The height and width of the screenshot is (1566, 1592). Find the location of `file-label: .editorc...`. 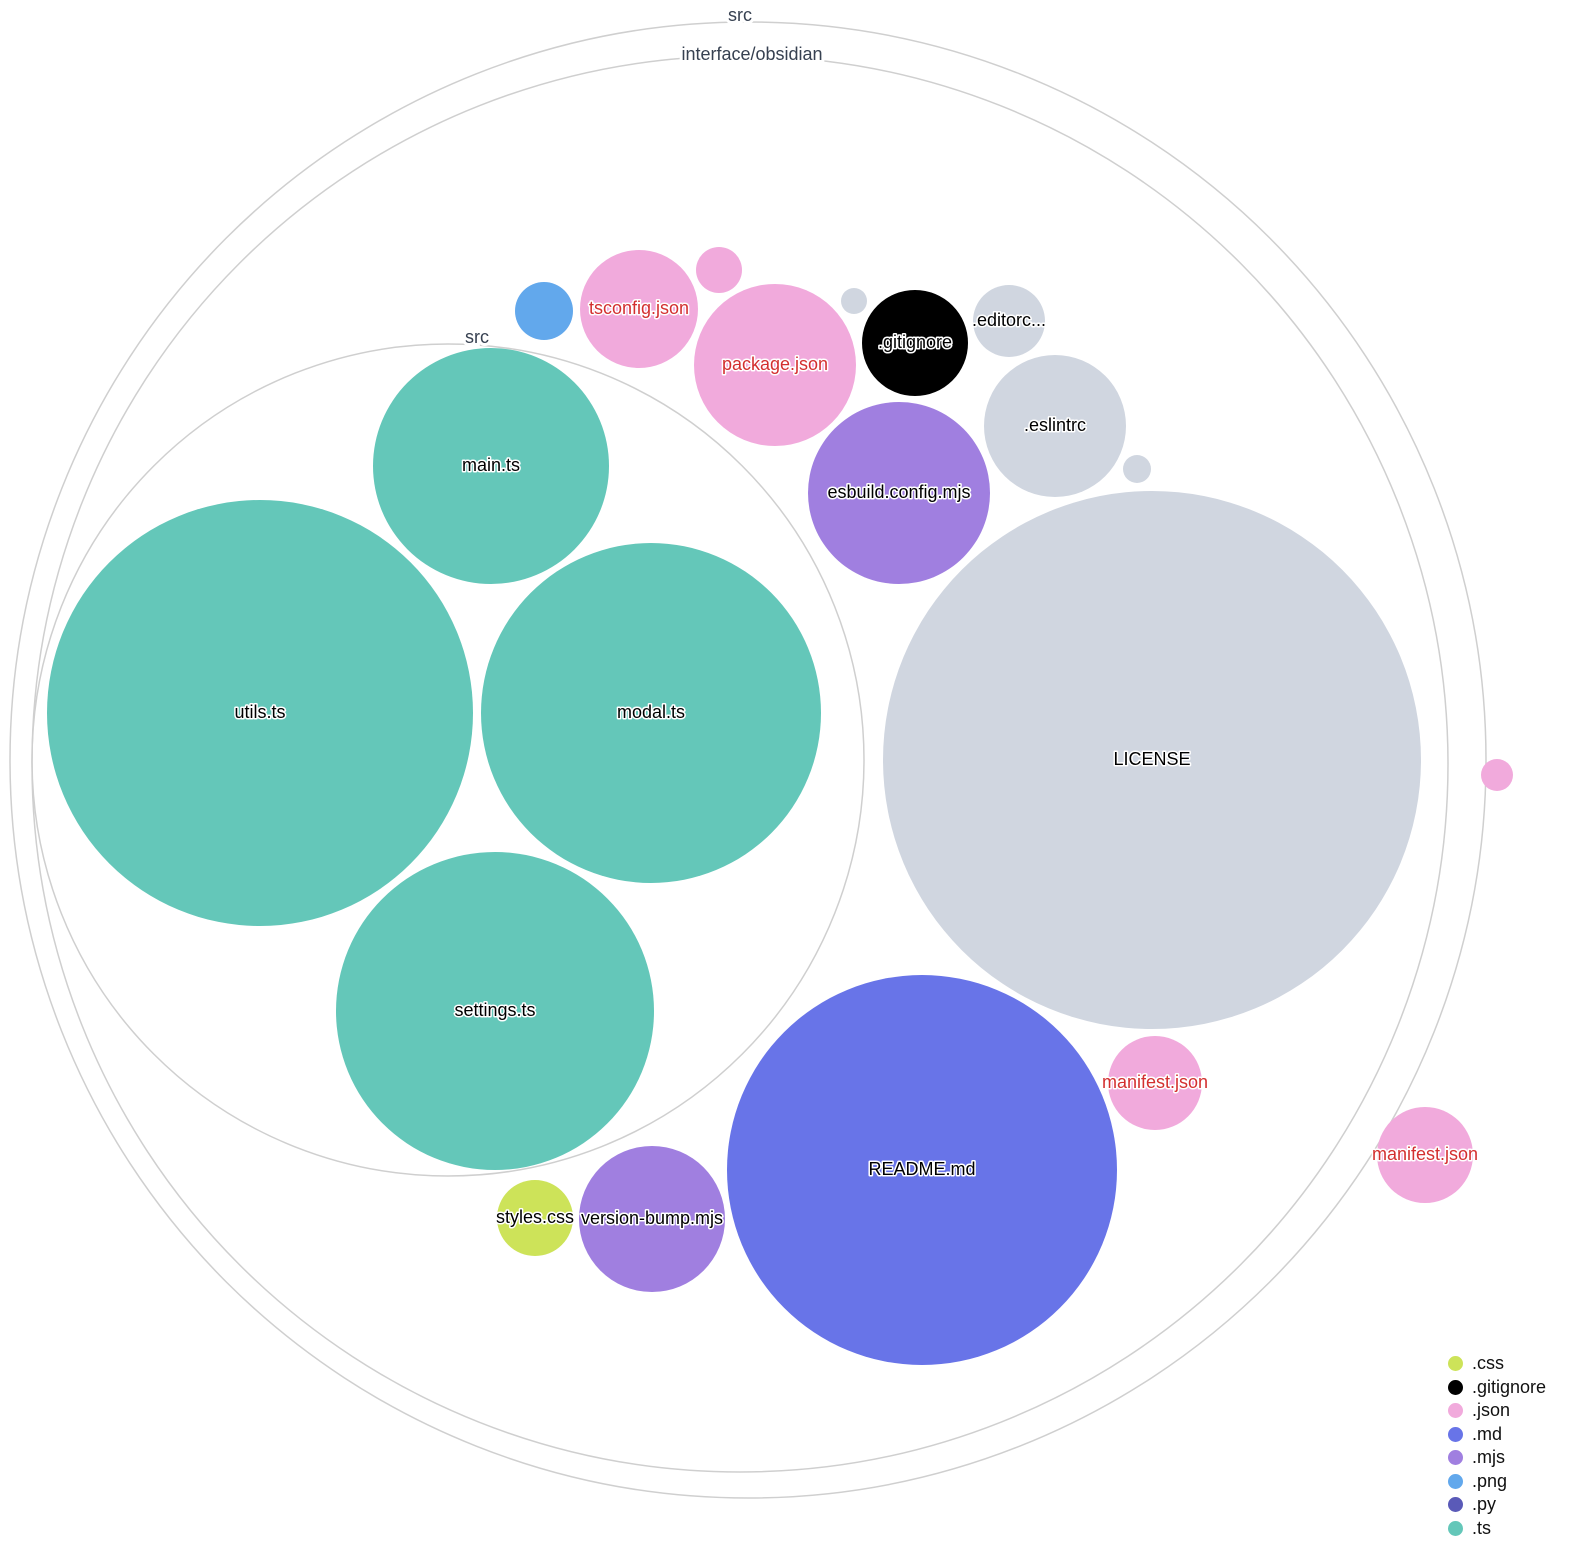

file-label: .editorc... is located at coordinates (1009, 320).